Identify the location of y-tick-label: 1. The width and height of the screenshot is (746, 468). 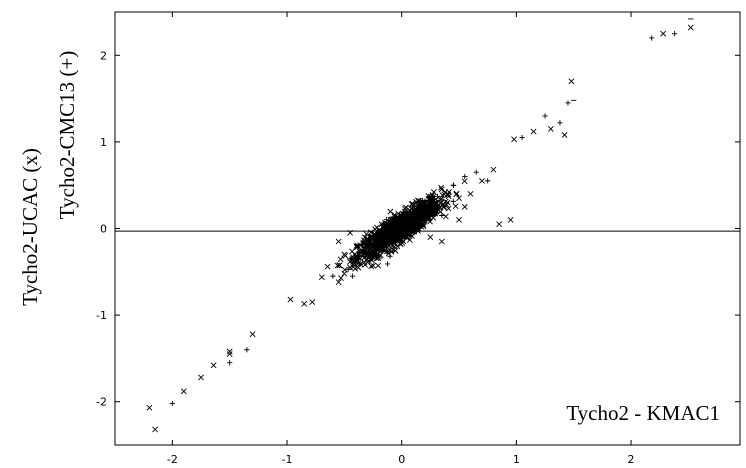
(103, 142).